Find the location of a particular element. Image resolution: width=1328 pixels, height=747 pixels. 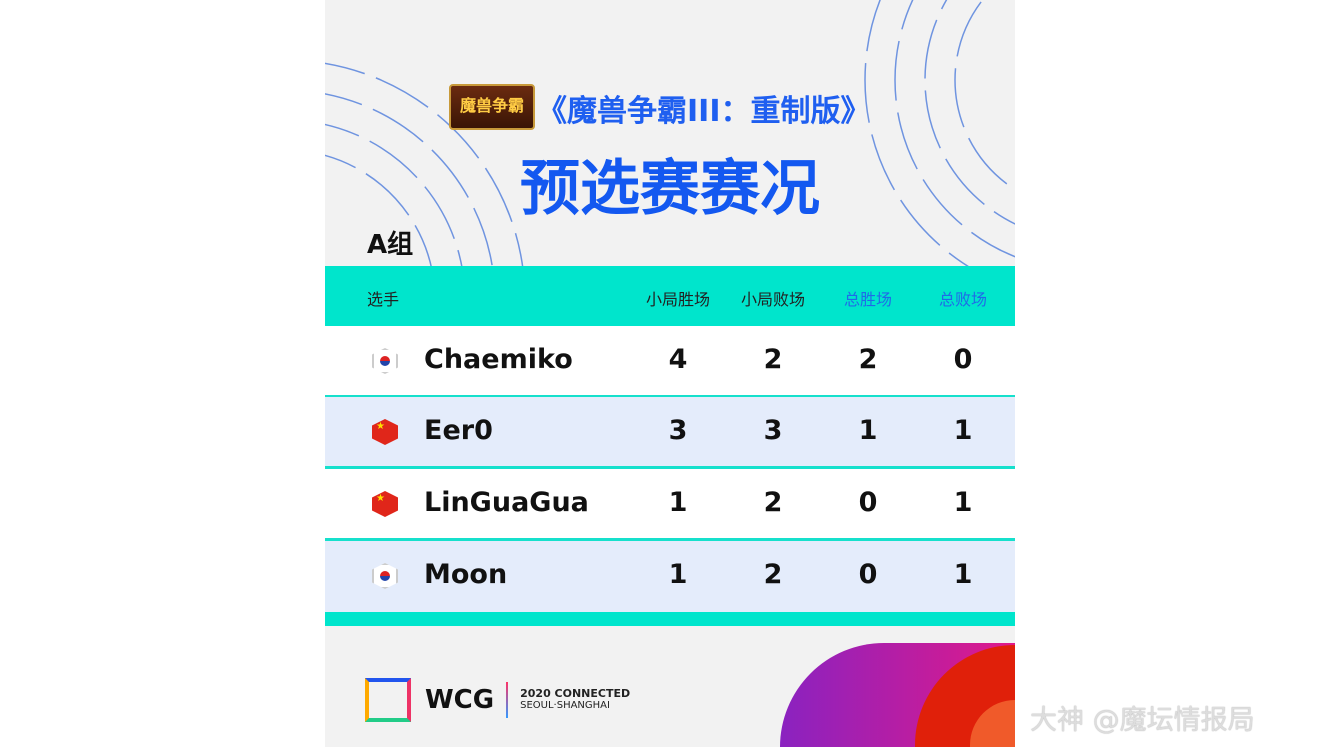

total-wins: 2 is located at coordinates (868, 359).